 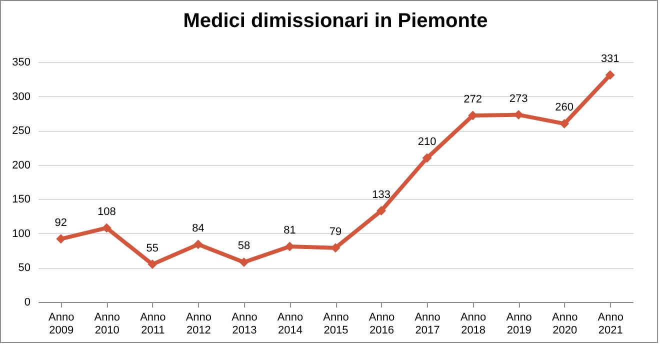 What do you see at coordinates (106, 212) in the screenshot?
I see `data-label: 108` at bounding box center [106, 212].